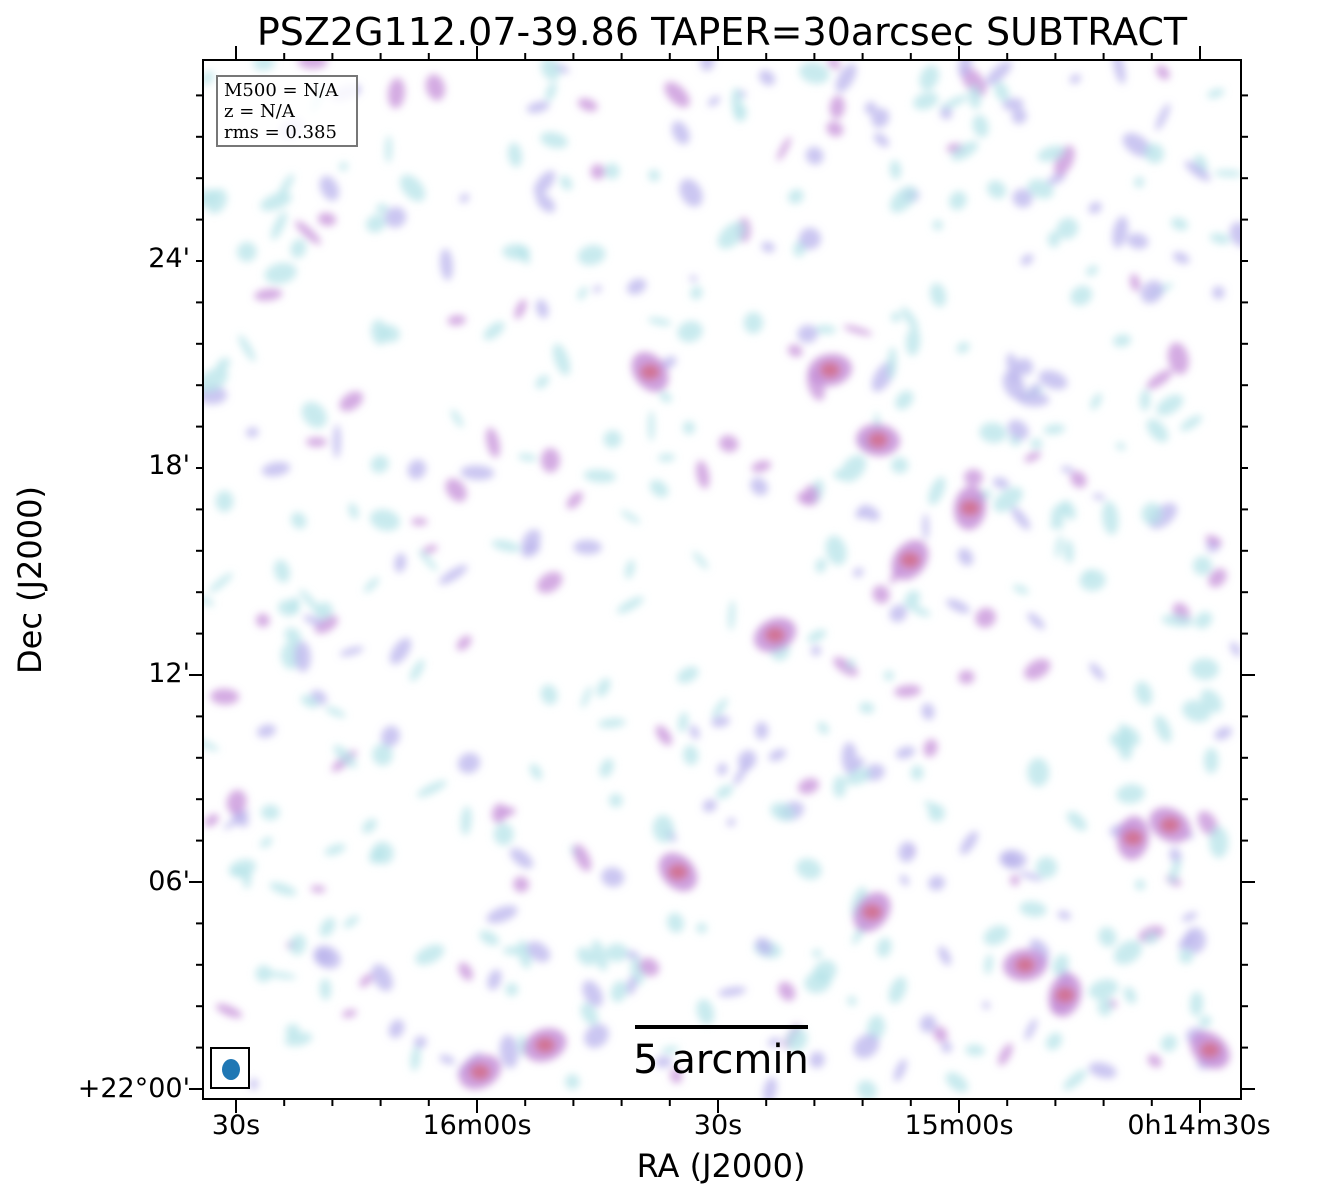 Image resolution: width=1321 pixels, height=1200 pixels. What do you see at coordinates (169, 881) in the screenshot?
I see `y-tick-label: 06'` at bounding box center [169, 881].